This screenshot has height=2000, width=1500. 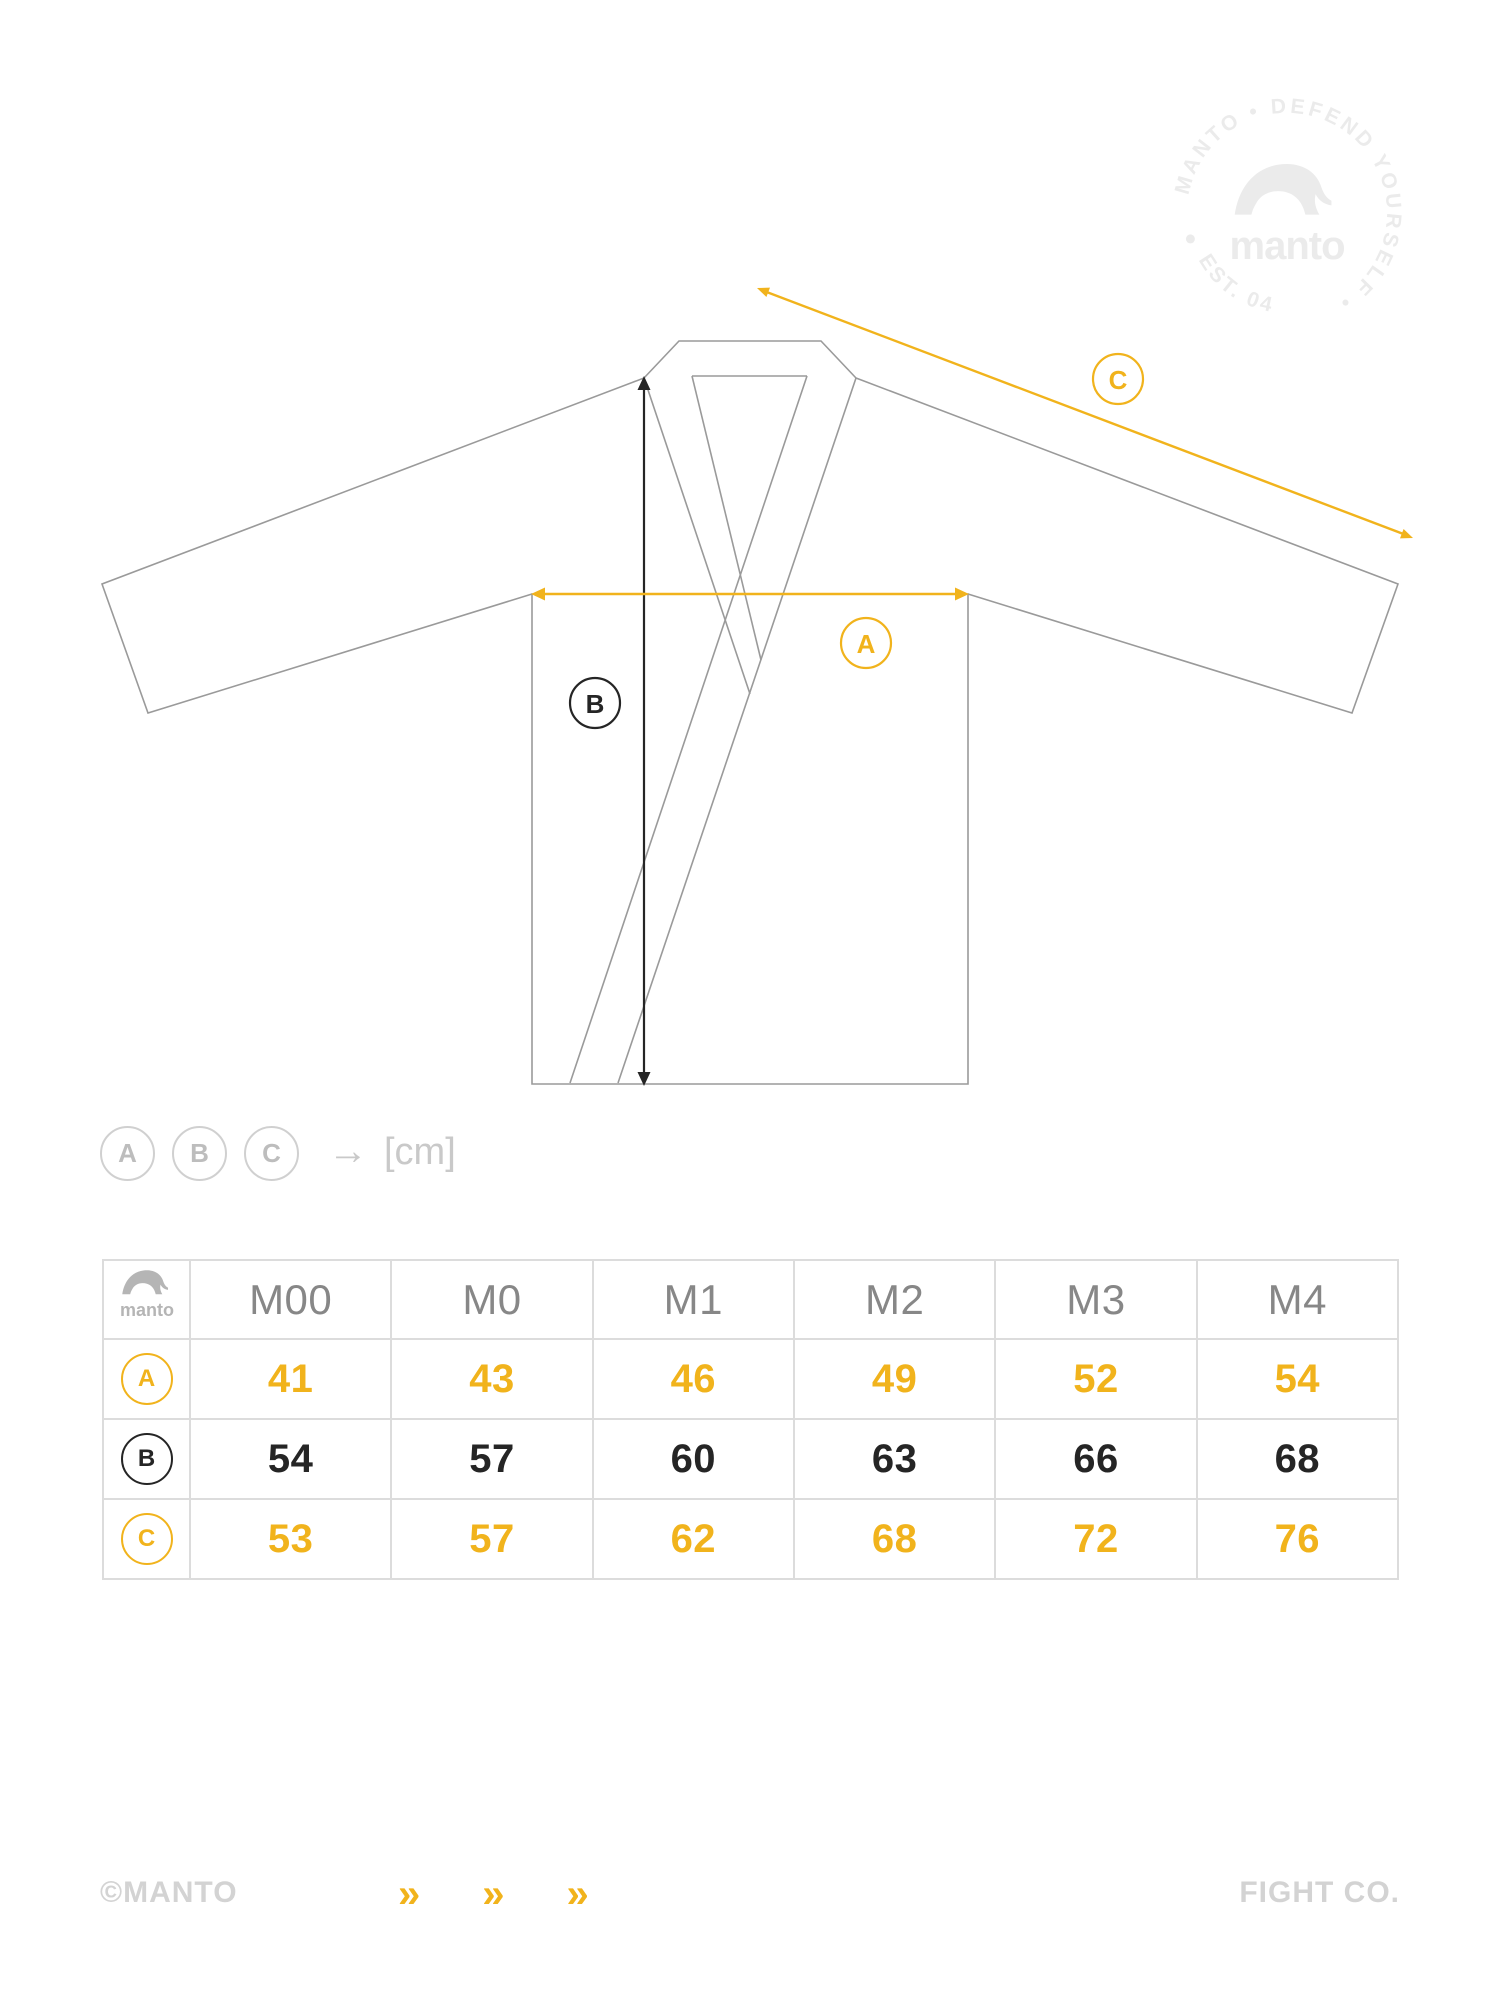 I want to click on size-column-header: M1, so click(x=693, y=1299).